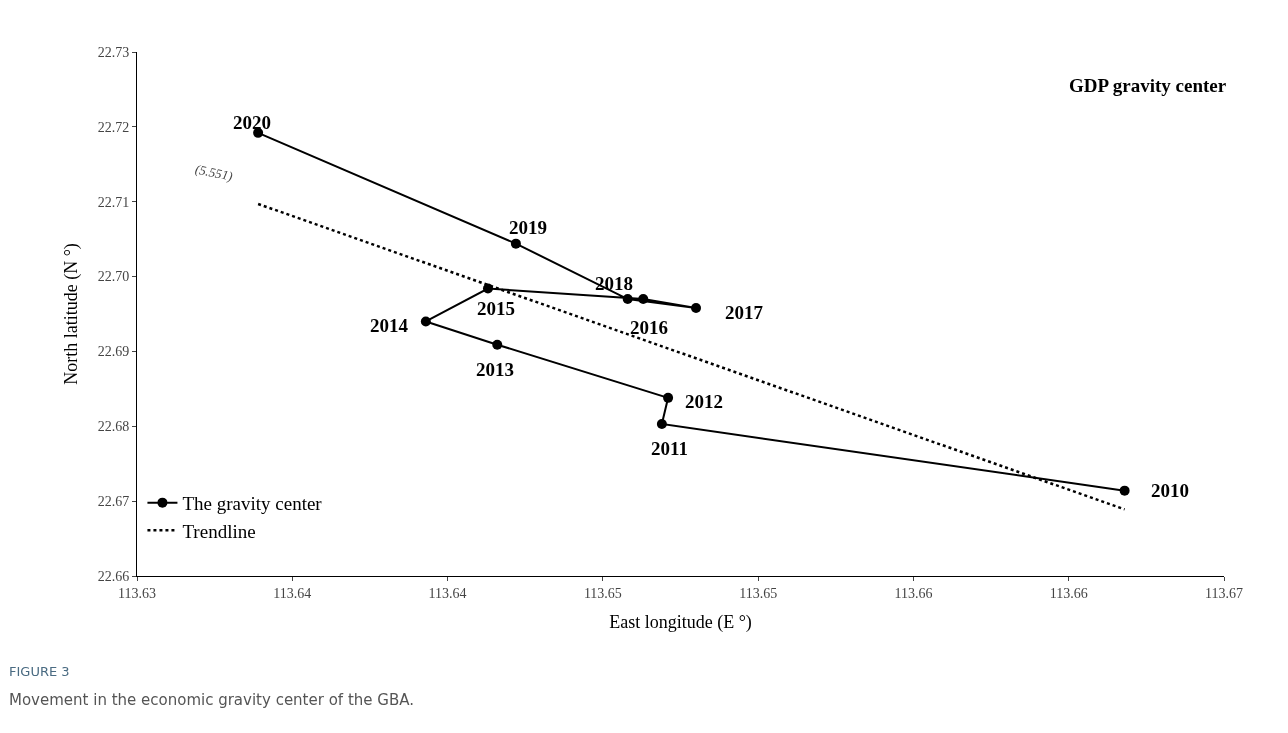 This screenshot has width=1288, height=733. I want to click on annotation: 2012, so click(704, 401).